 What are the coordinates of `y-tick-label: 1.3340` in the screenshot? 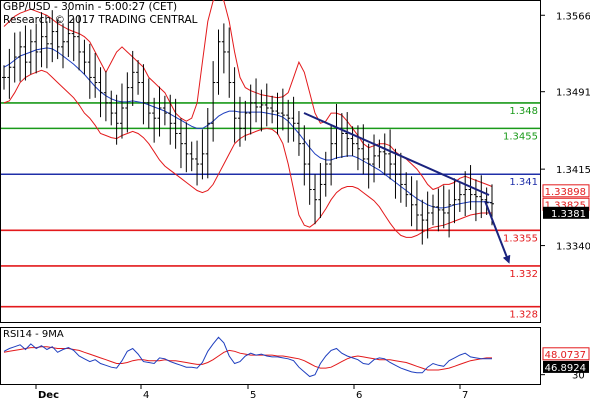 It's located at (573, 247).